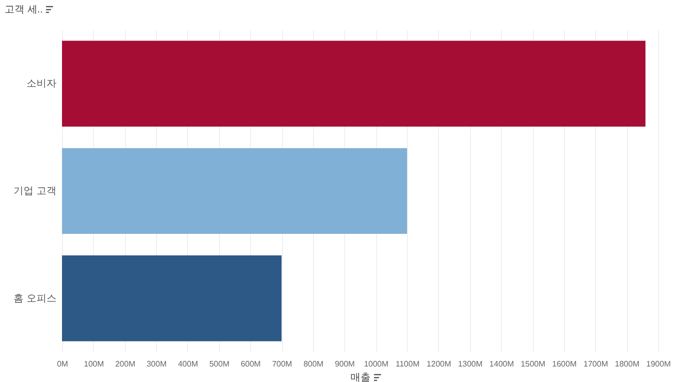 The image size is (676, 382). Describe the element at coordinates (23, 10) in the screenshot. I see `y-axis-title: 고객 세..` at that location.